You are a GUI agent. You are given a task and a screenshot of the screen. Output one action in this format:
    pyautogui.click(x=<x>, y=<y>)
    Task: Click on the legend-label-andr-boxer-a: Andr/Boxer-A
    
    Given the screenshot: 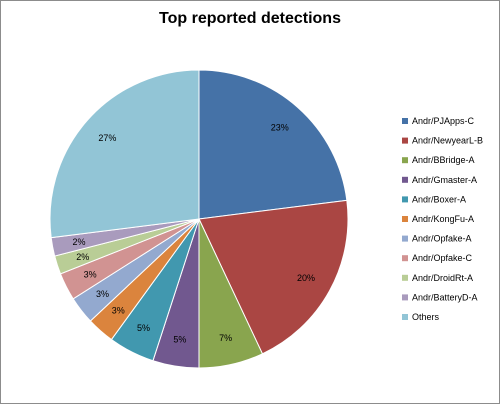 What is the action you would take?
    pyautogui.click(x=439, y=199)
    